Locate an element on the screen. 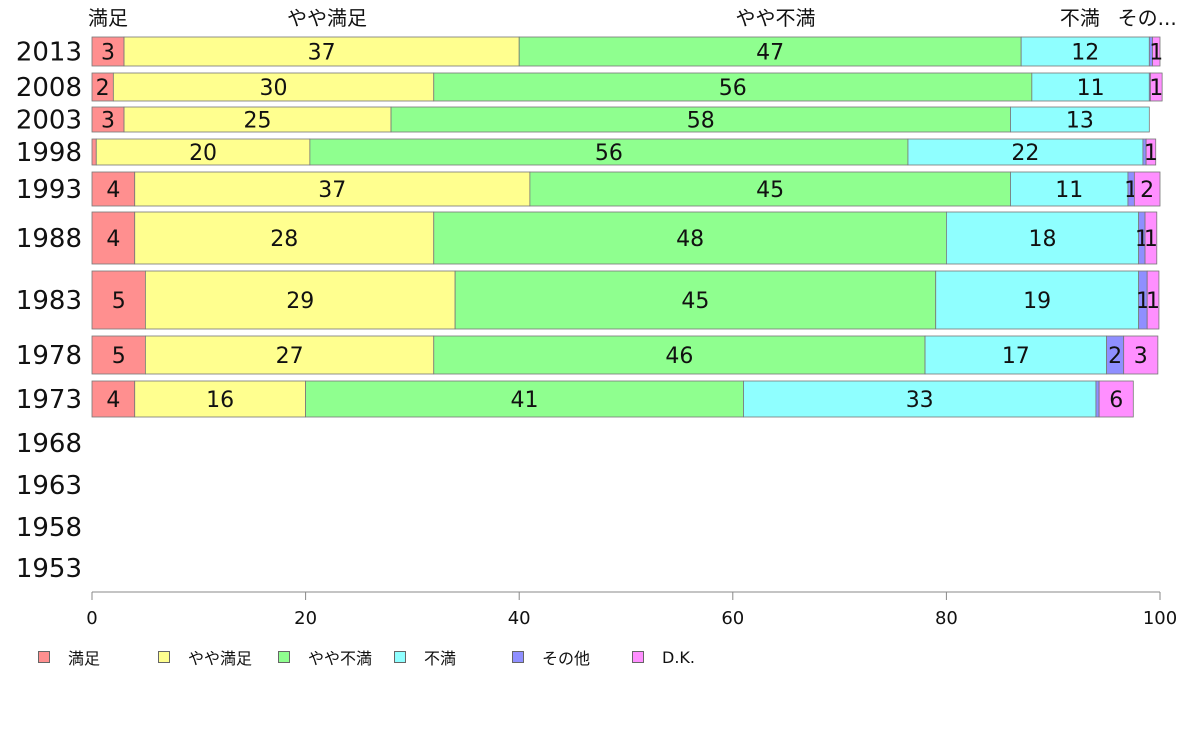 The width and height of the screenshot is (1188, 736). data-label: 47 is located at coordinates (770, 53).